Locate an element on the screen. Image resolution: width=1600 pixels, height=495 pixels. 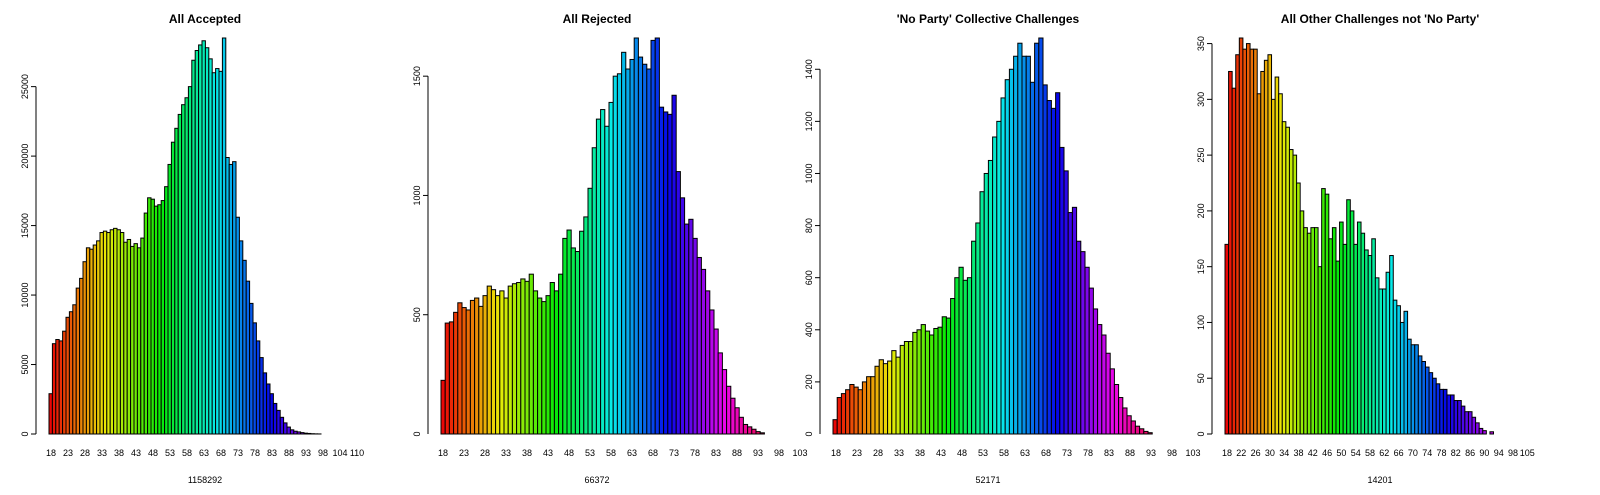
y-tick-label: 15000 is located at coordinates (25, 225).